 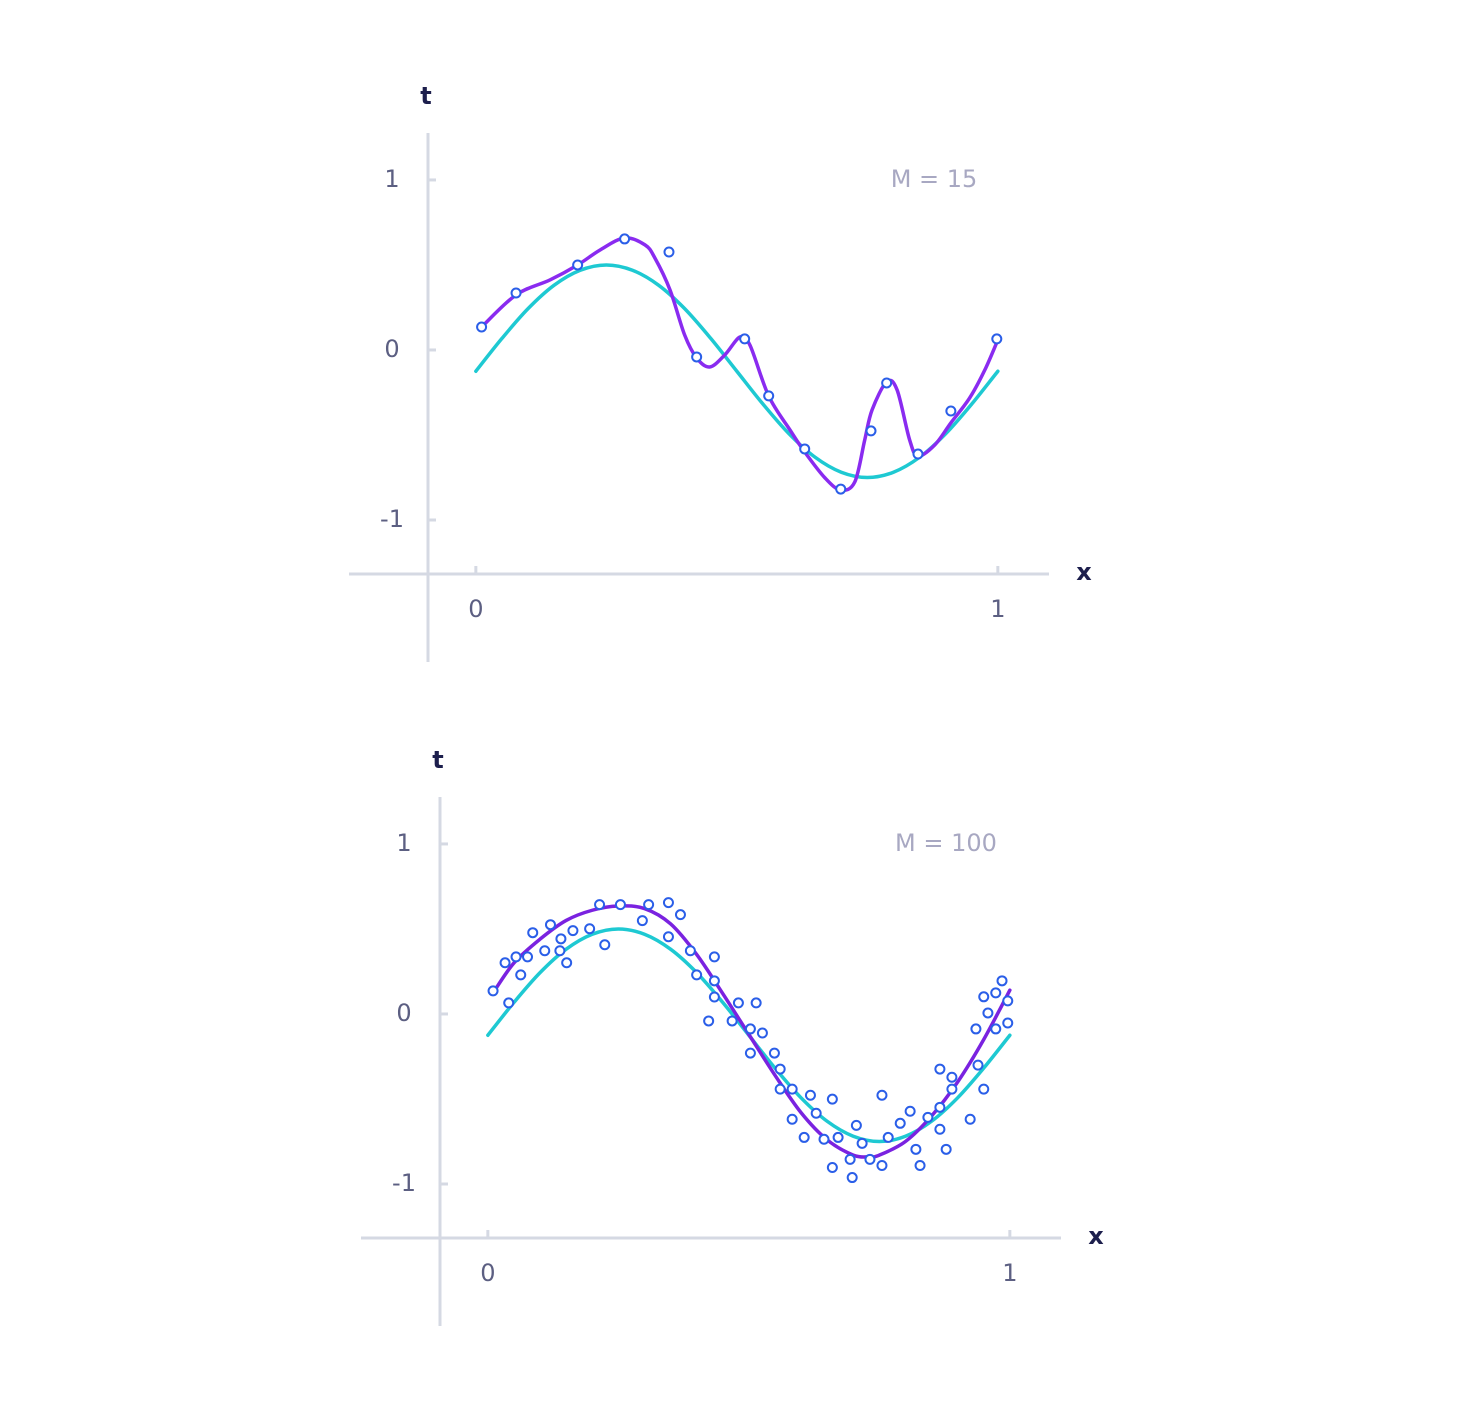 I want to click on y-axis-label: t, so click(x=437, y=760).